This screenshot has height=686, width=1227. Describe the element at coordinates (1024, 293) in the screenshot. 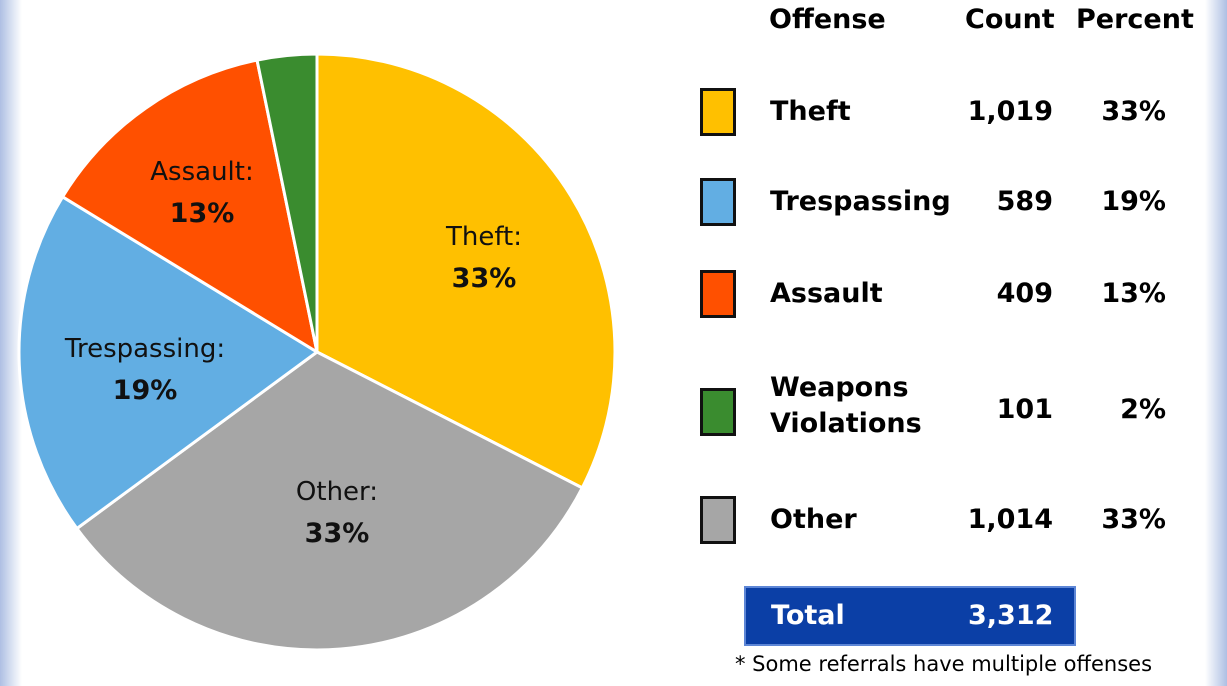

I see `legend-count-assault: 409` at that location.